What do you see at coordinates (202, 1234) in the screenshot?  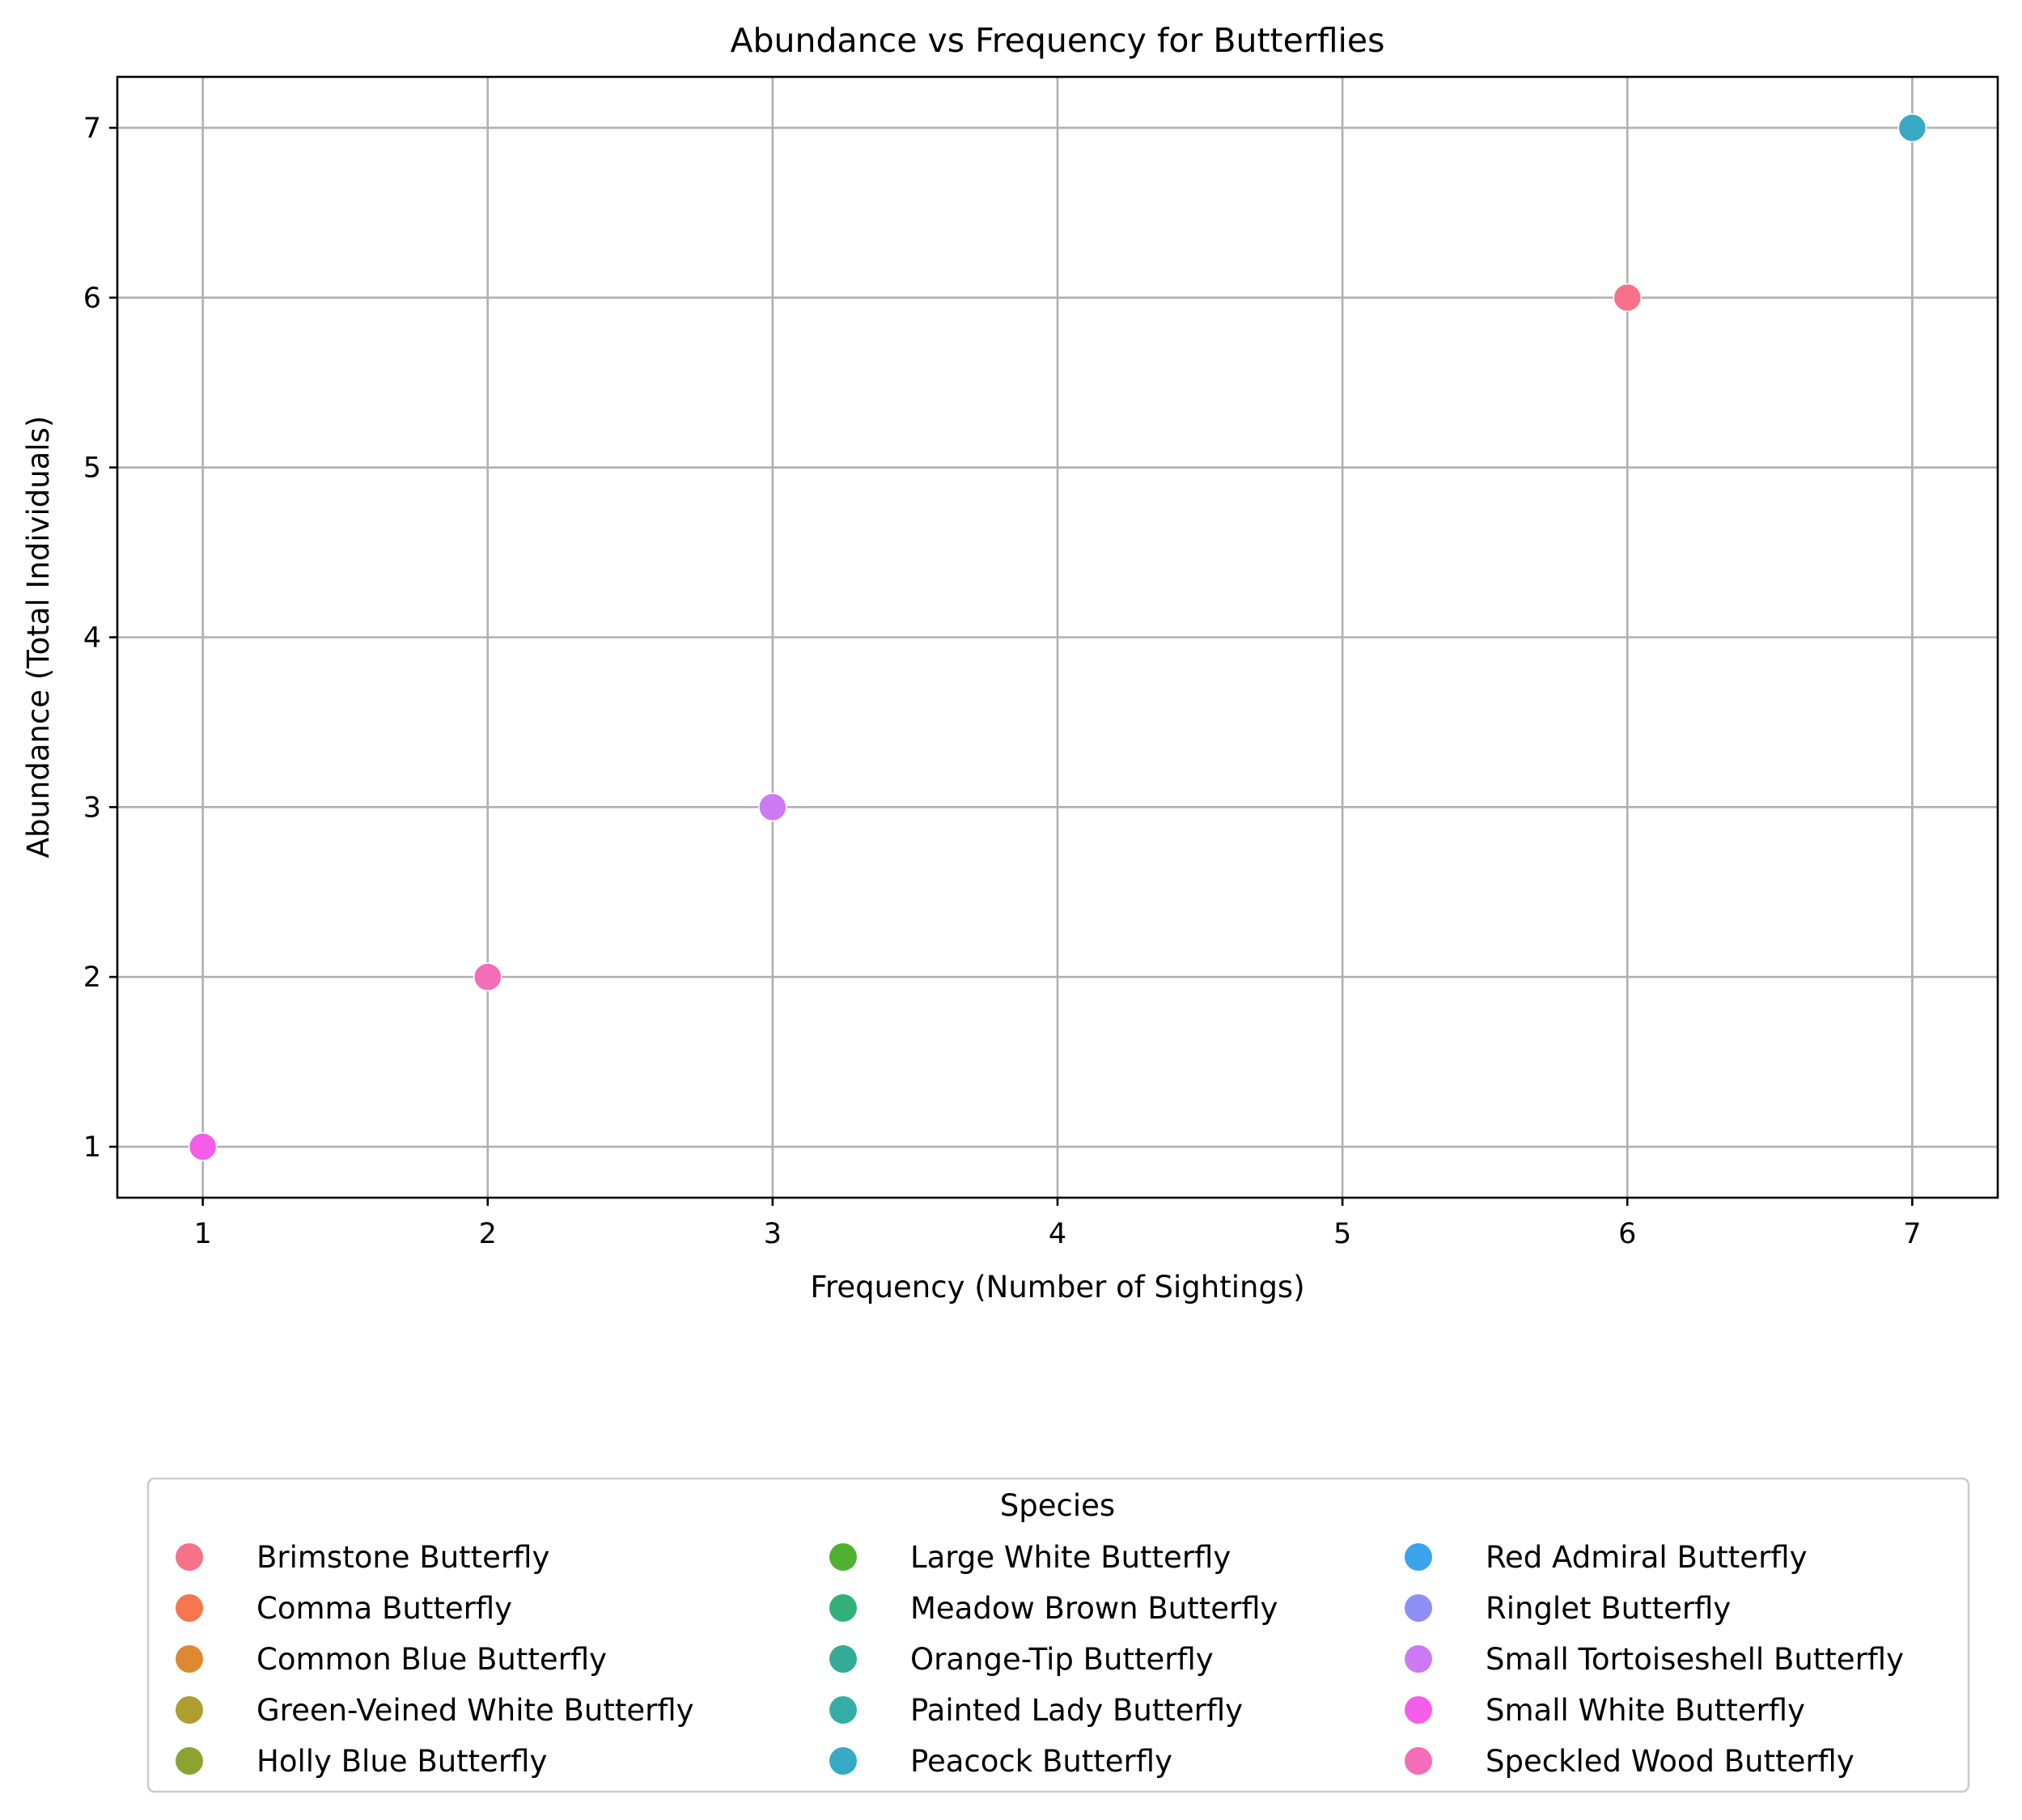 I see `x-tick-label: 1` at bounding box center [202, 1234].